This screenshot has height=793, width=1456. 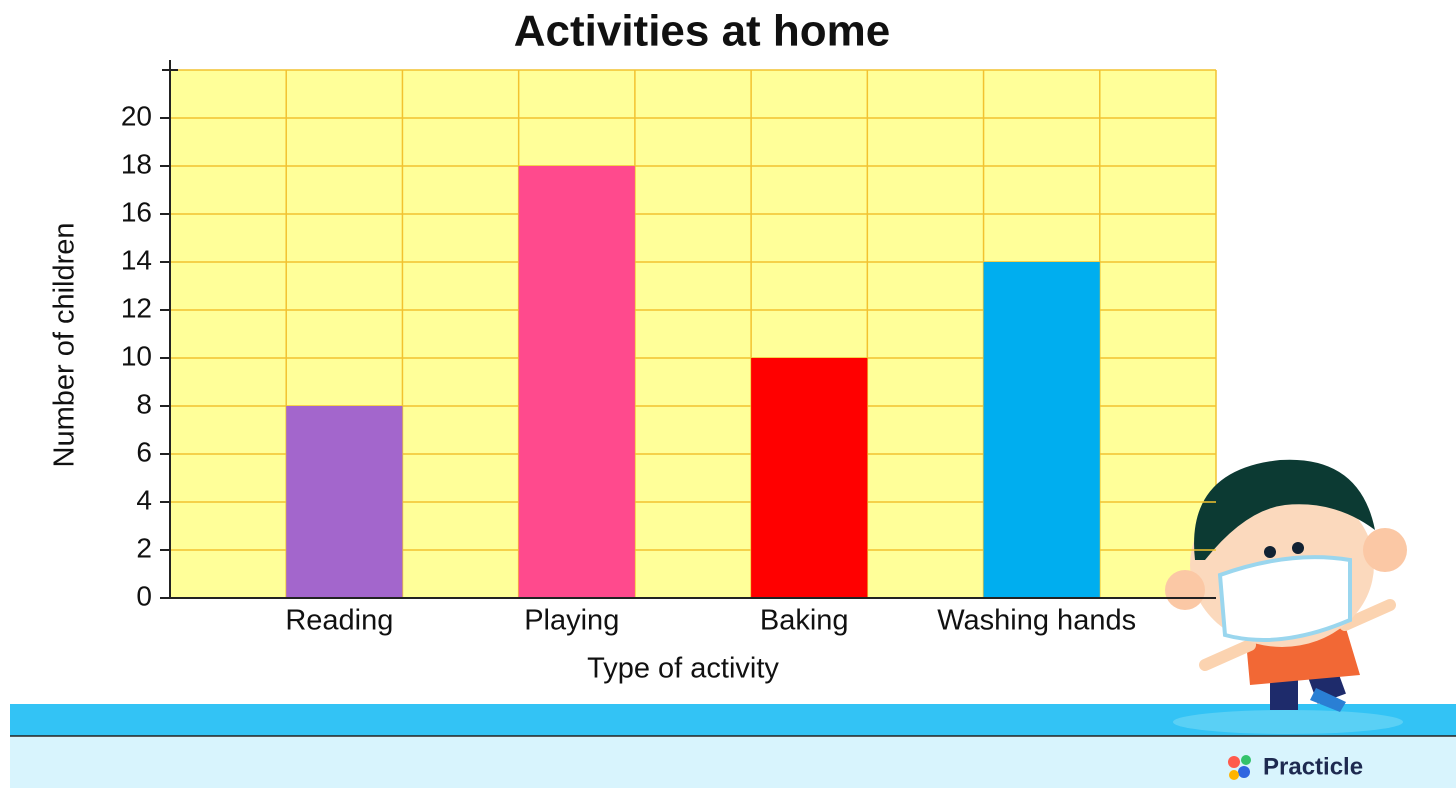 I want to click on footer, so click(x=733, y=762).